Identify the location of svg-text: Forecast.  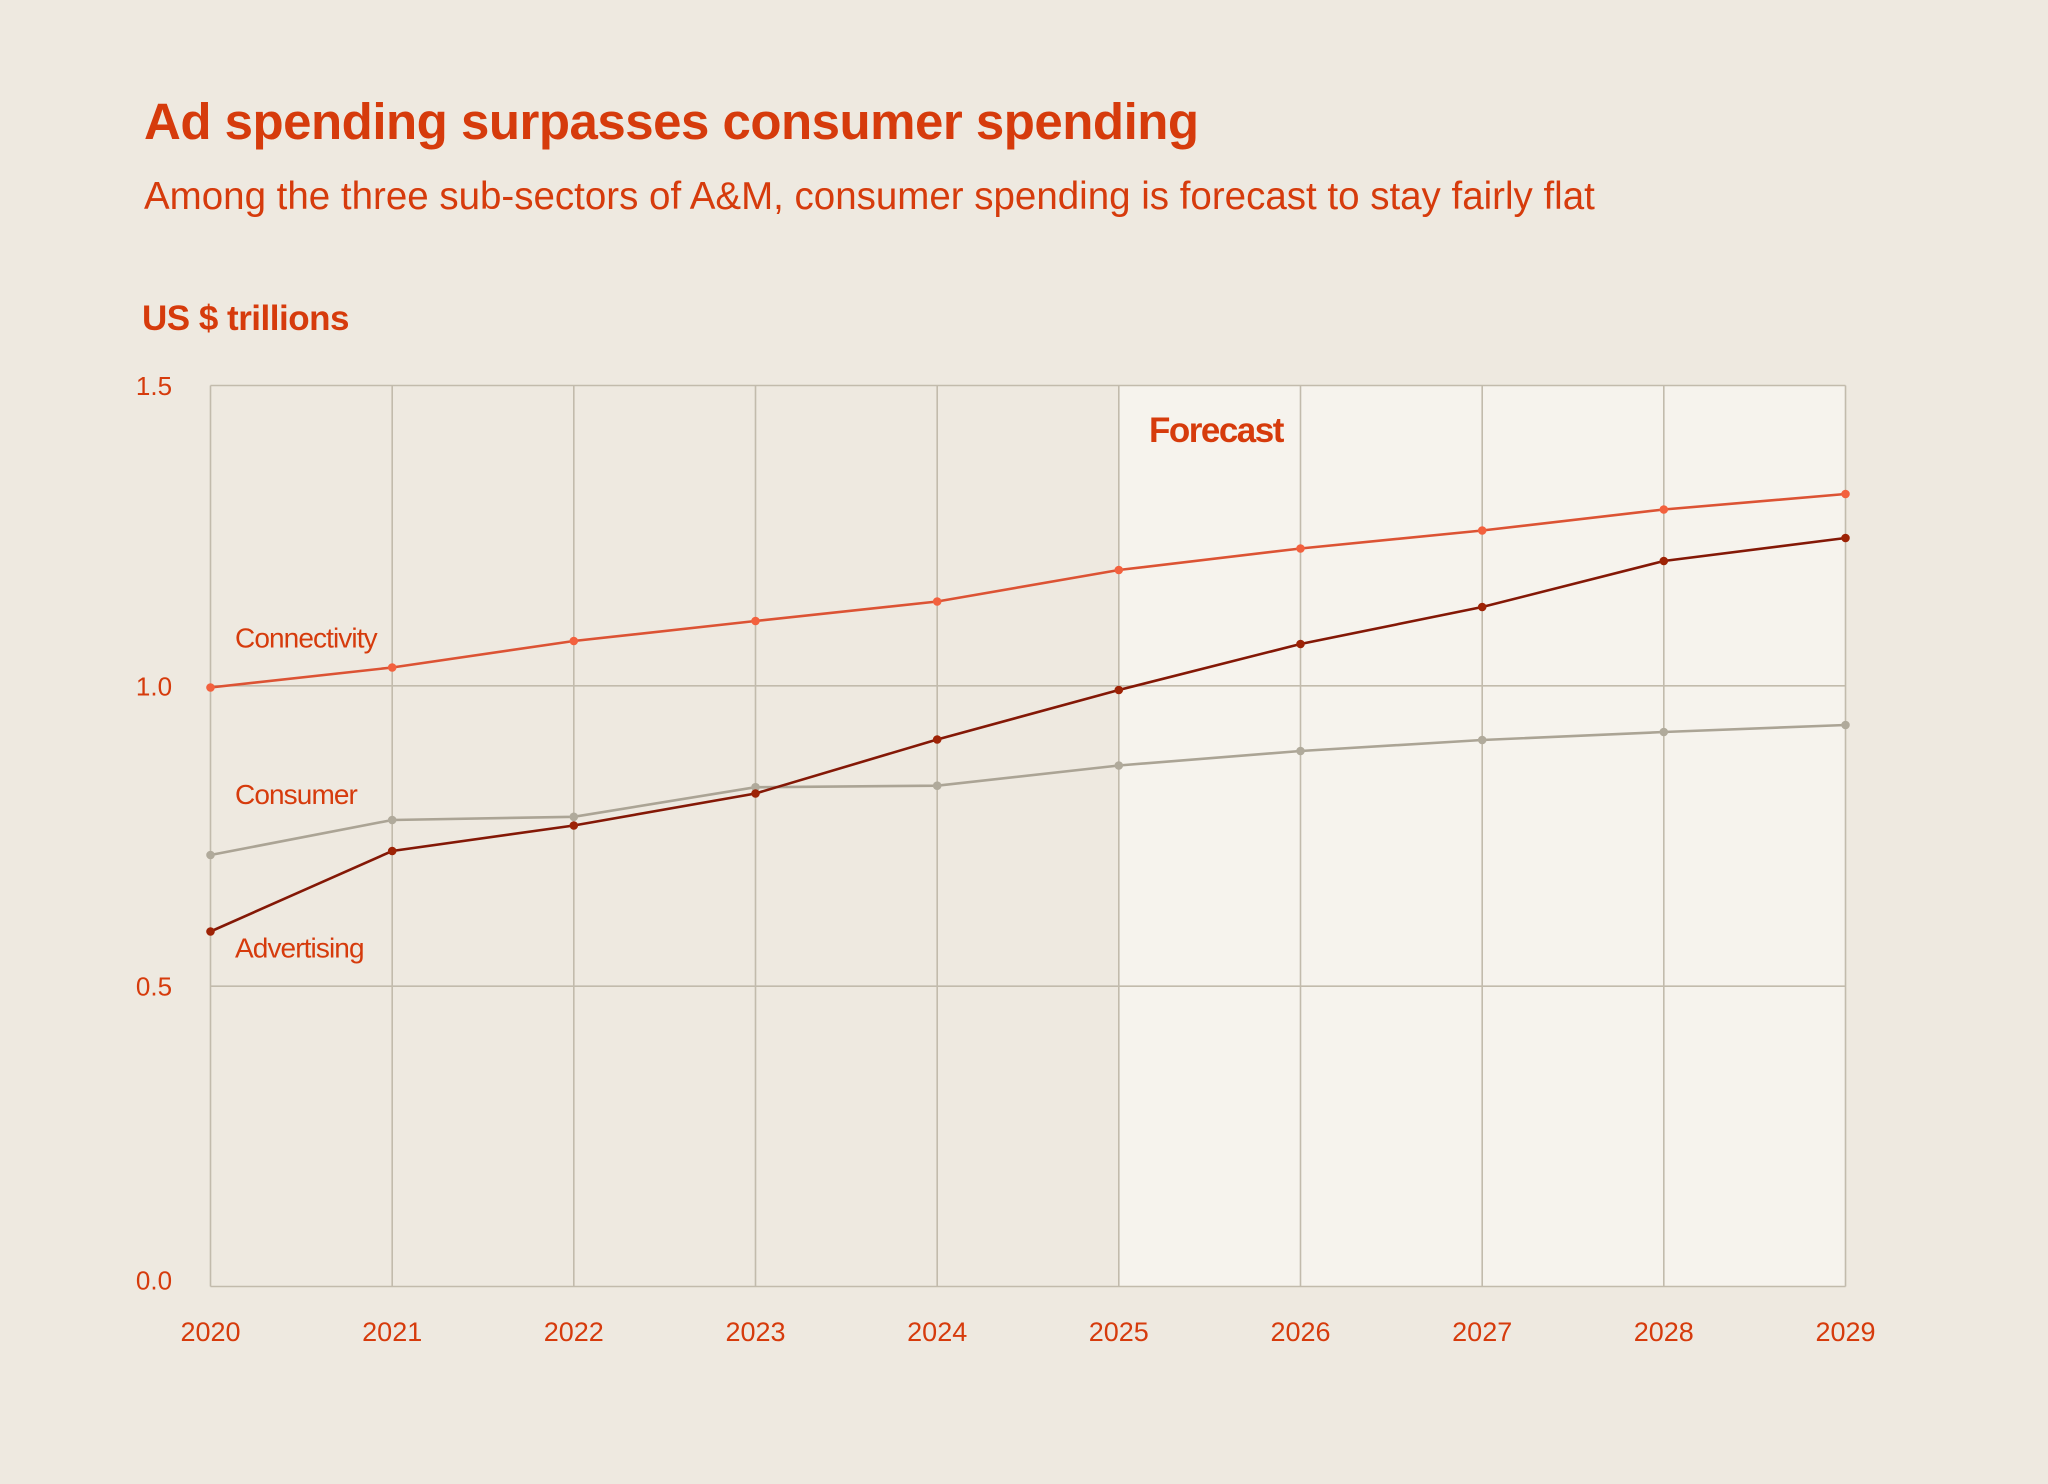
(1217, 430).